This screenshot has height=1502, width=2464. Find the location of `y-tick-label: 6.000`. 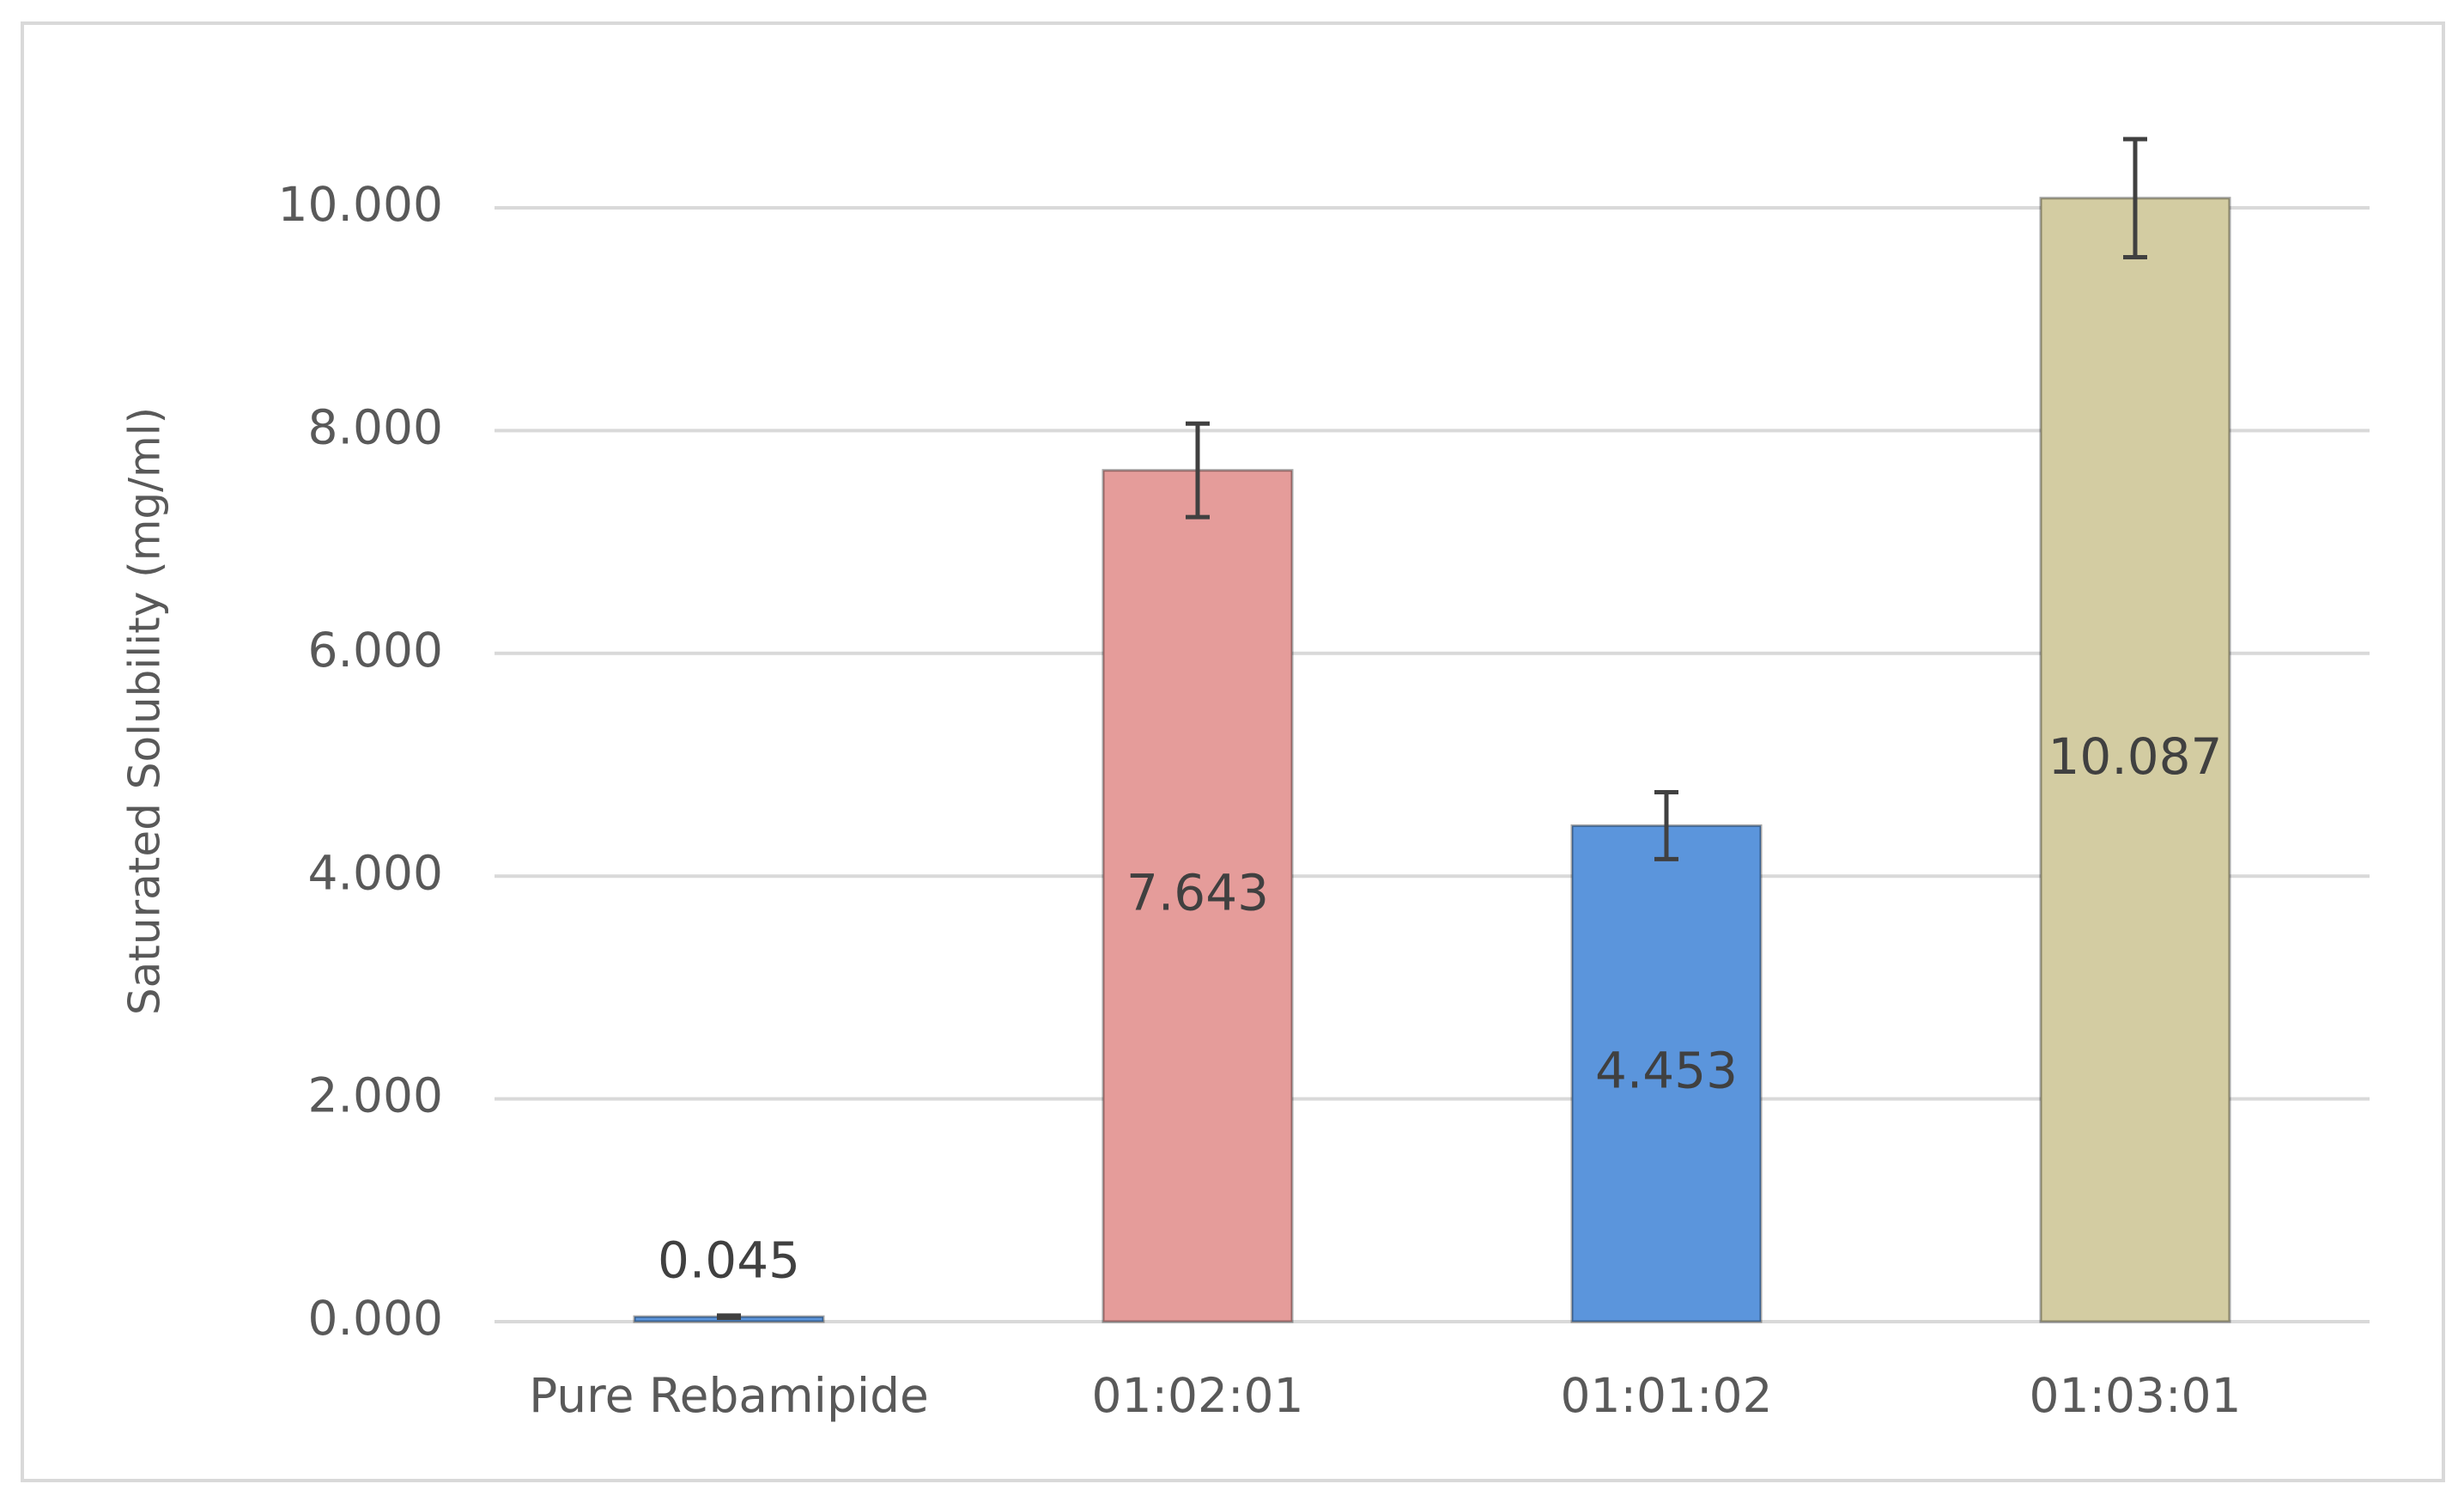

y-tick-label: 6.000 is located at coordinates (375, 650).